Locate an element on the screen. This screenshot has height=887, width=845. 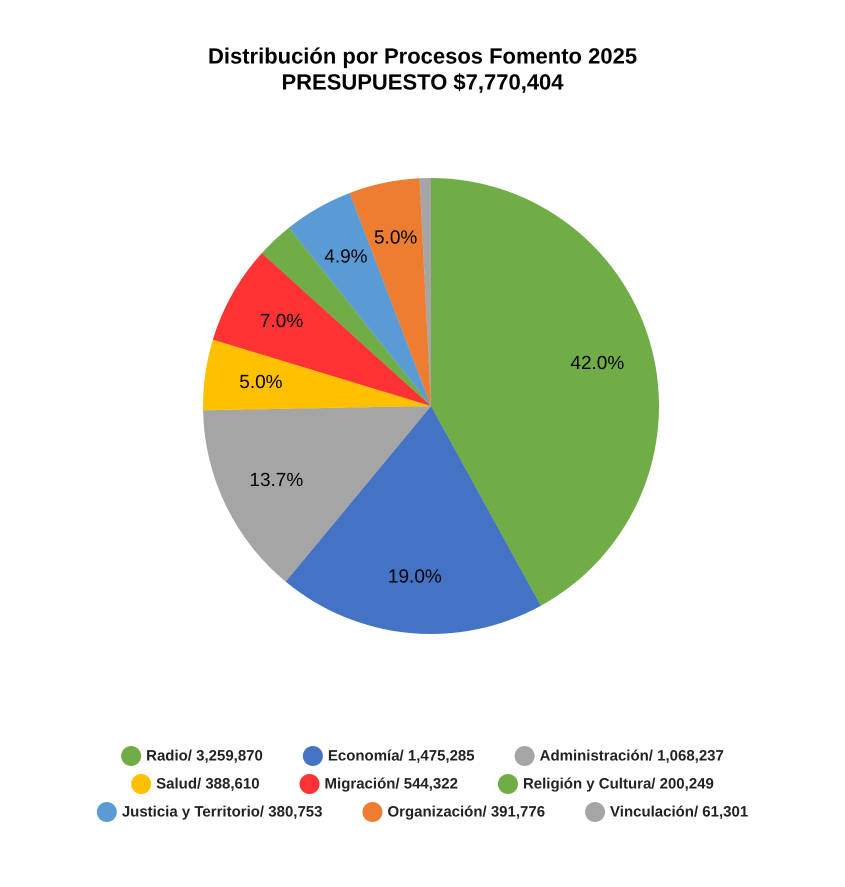
data-label: 7.0% is located at coordinates (282, 321).